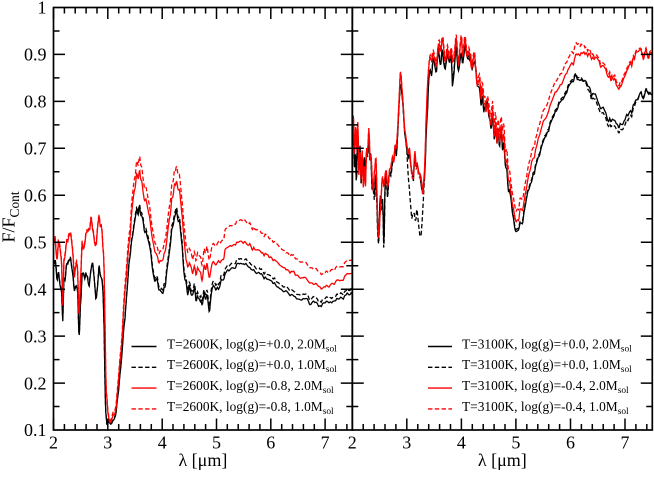 This screenshot has height=477, width=654. What do you see at coordinates (35, 102) in the screenshot?
I see `svg-text: 0.8` at bounding box center [35, 102].